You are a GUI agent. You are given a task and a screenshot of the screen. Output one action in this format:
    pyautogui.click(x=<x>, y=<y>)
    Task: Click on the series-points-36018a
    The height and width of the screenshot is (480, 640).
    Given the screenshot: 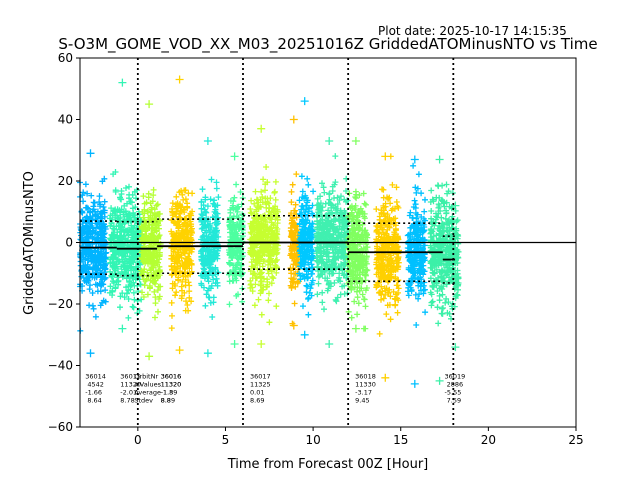 What is the action you would take?
    pyautogui.click(x=358, y=235)
    